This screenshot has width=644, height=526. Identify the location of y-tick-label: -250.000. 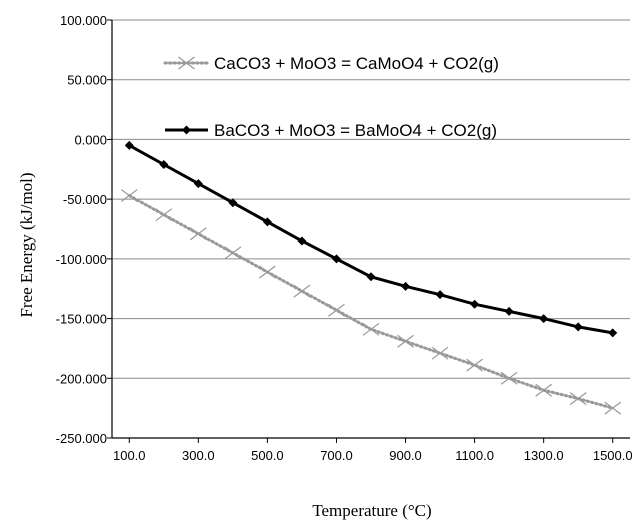
(81, 438).